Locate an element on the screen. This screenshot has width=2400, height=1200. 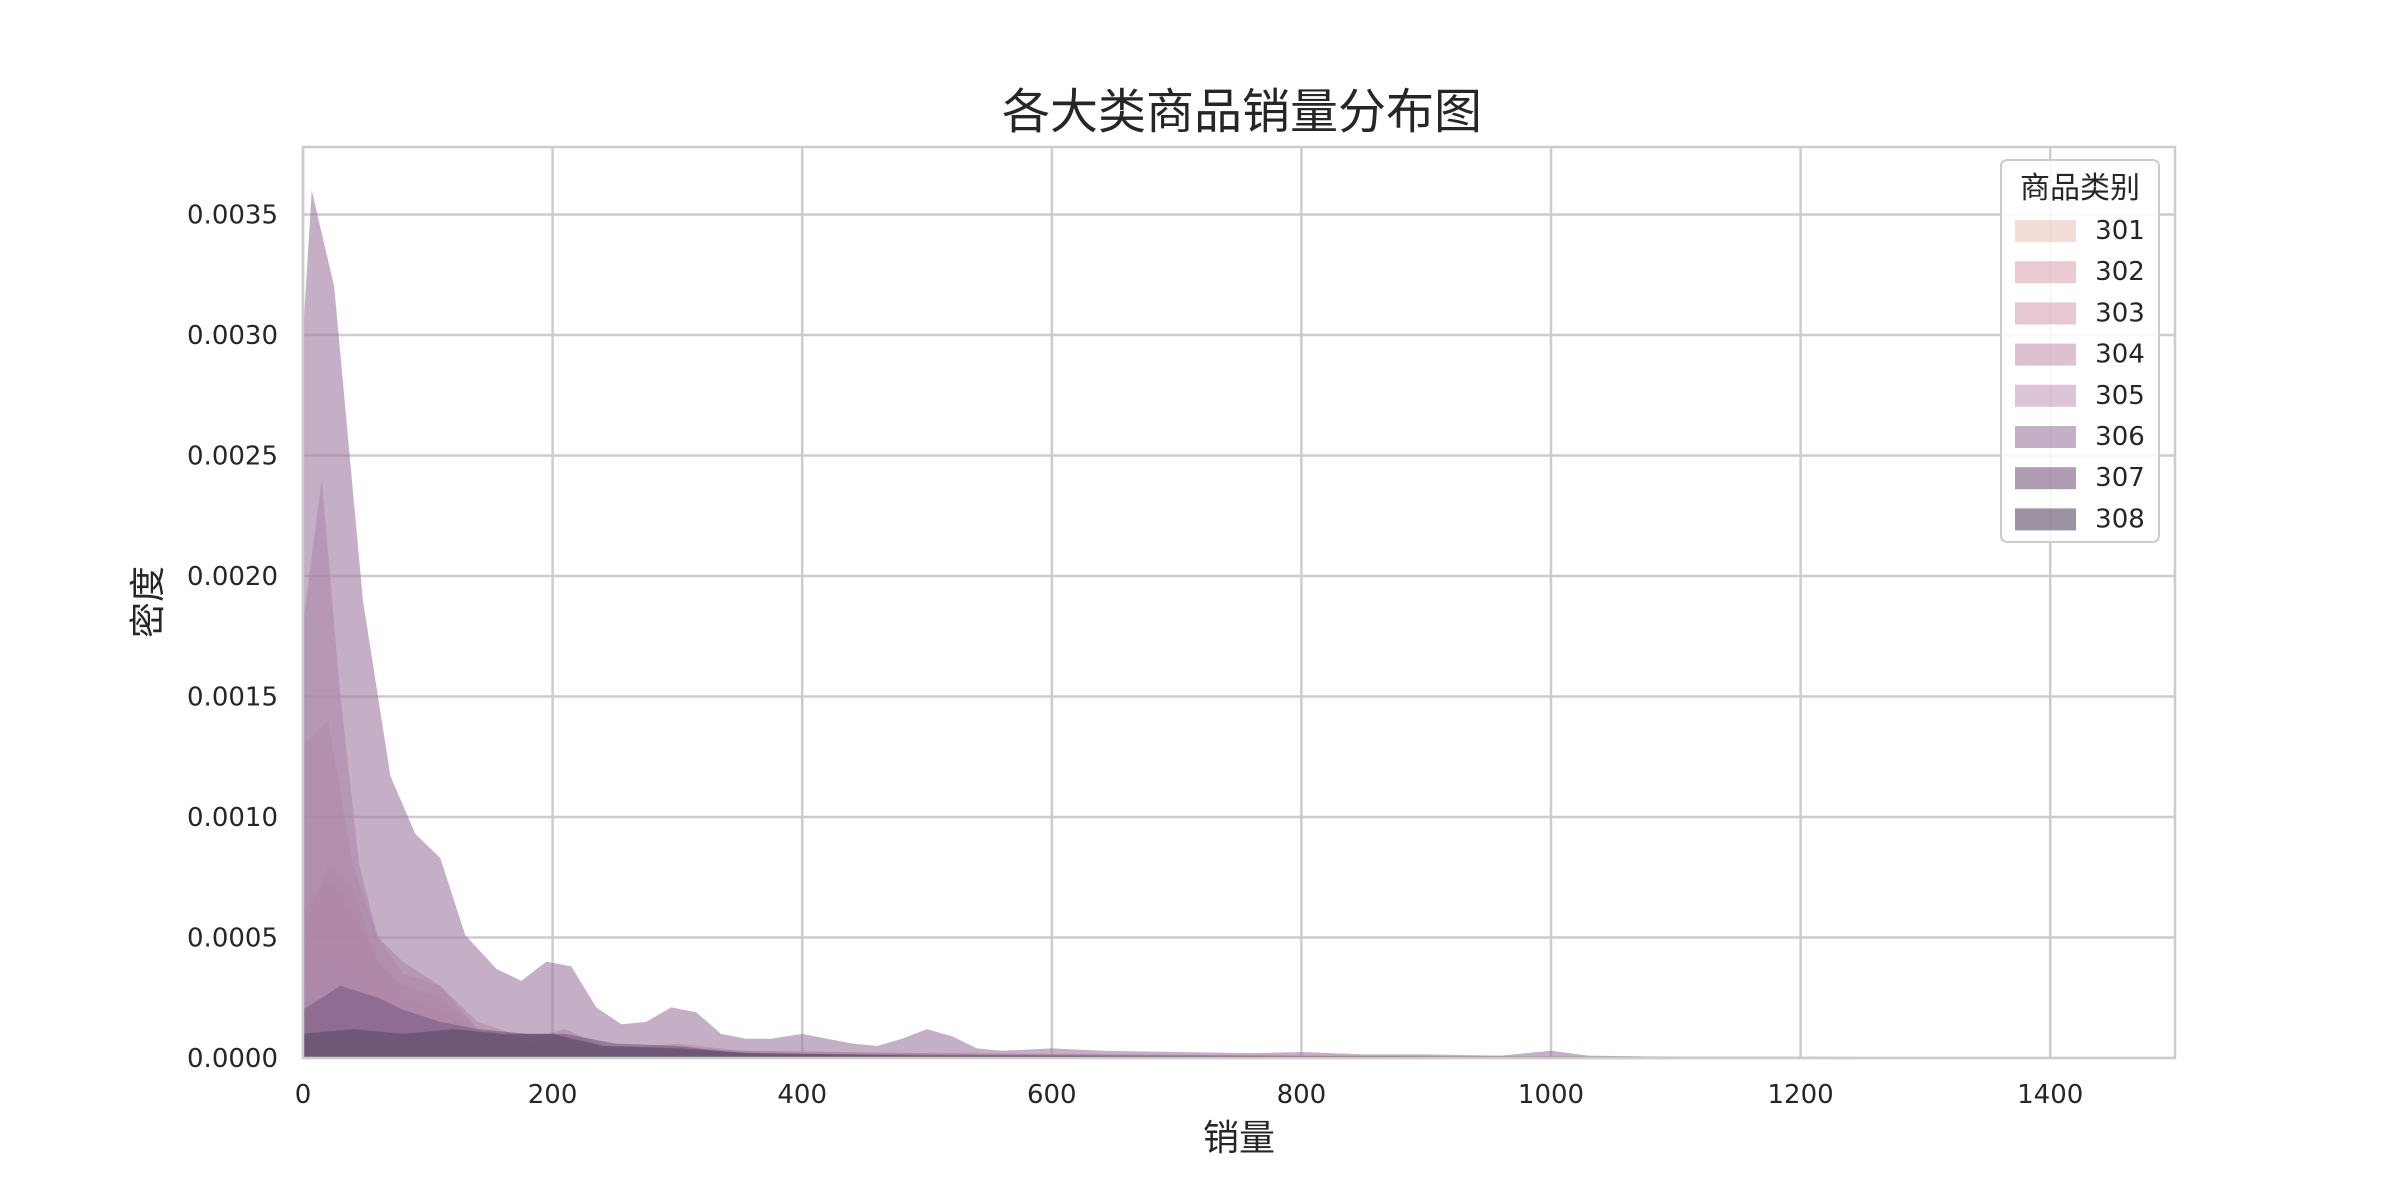
y-tick-label: 0.0015 is located at coordinates (232, 697).